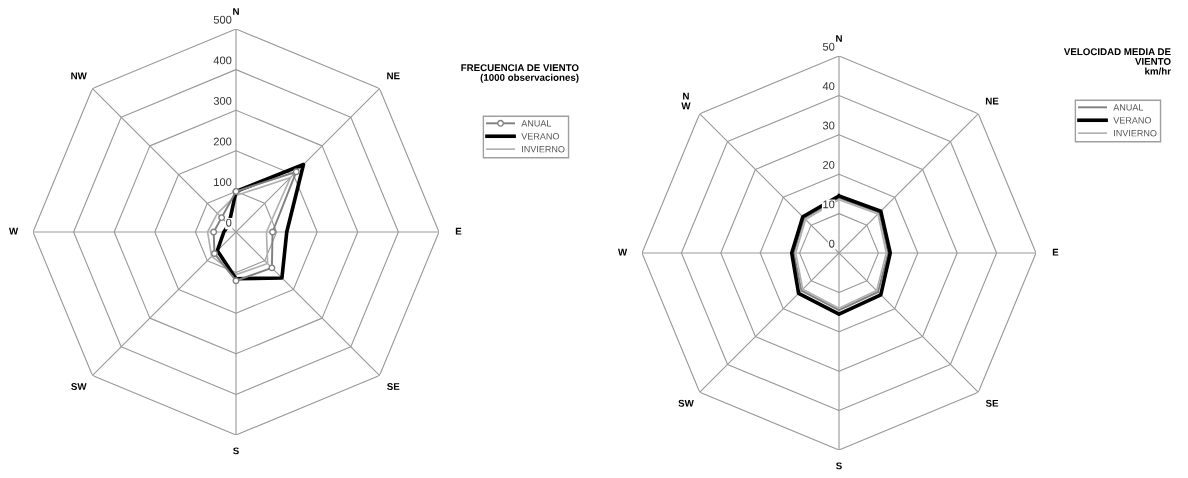  What do you see at coordinates (829, 204) in the screenshot?
I see `y-tick-label: 10` at bounding box center [829, 204].